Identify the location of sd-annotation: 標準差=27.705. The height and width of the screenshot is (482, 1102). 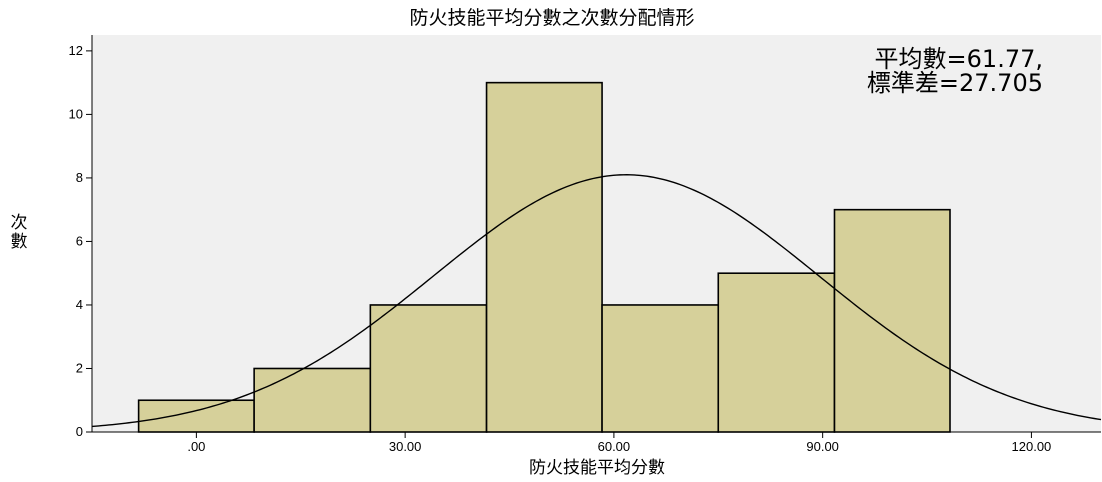
(955, 83).